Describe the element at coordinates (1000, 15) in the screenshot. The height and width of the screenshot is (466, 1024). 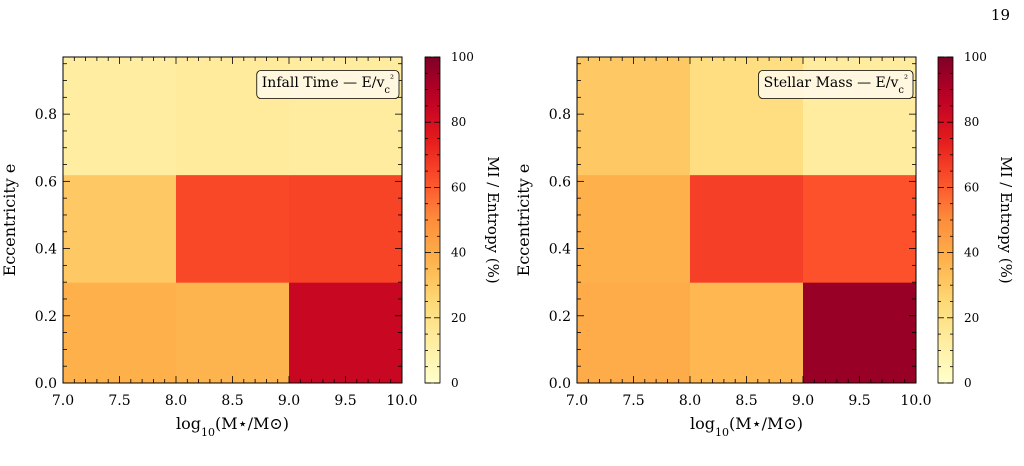
I see `page-number: 19` at that location.